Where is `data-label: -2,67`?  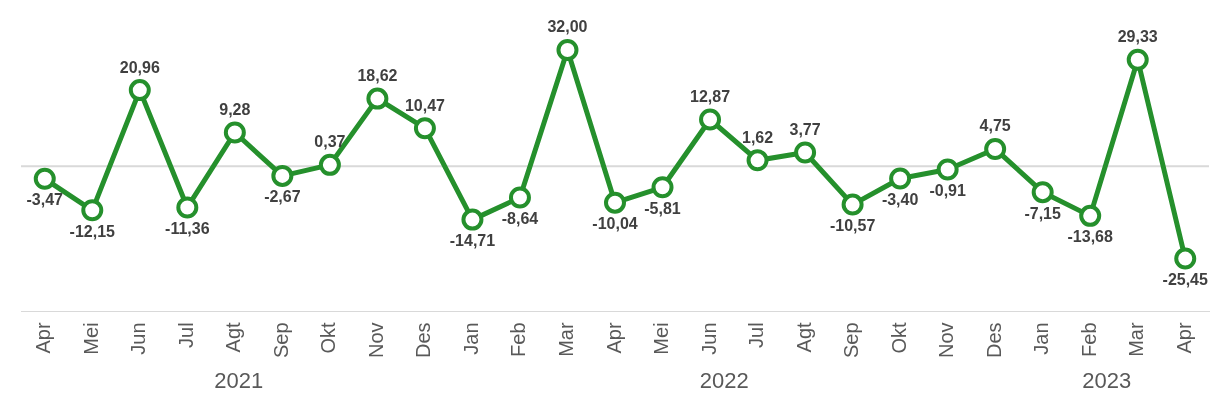
data-label: -2,67 is located at coordinates (282, 197).